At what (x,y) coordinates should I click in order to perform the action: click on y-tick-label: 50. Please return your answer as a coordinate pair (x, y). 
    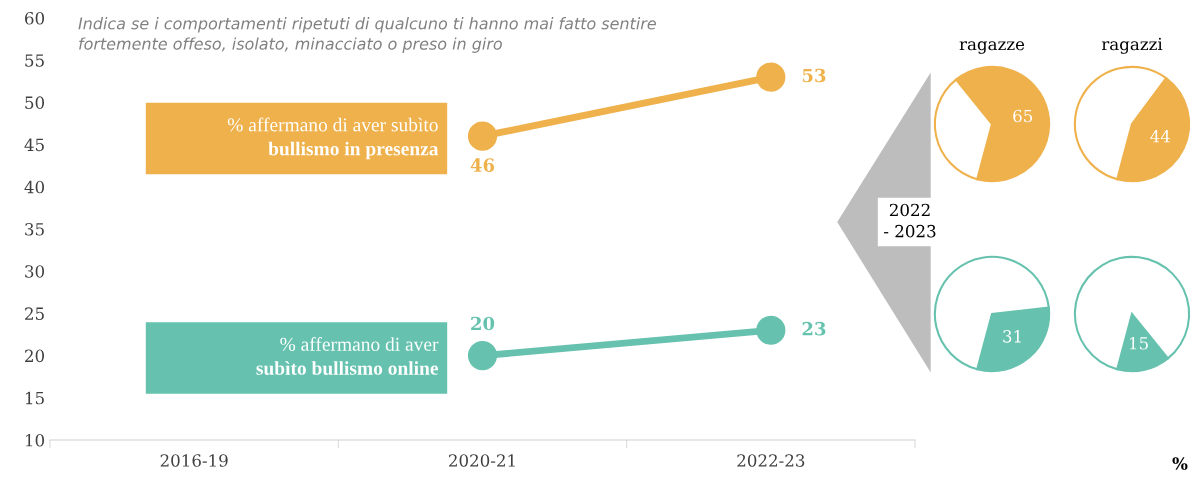
    Looking at the image, I should click on (35, 102).